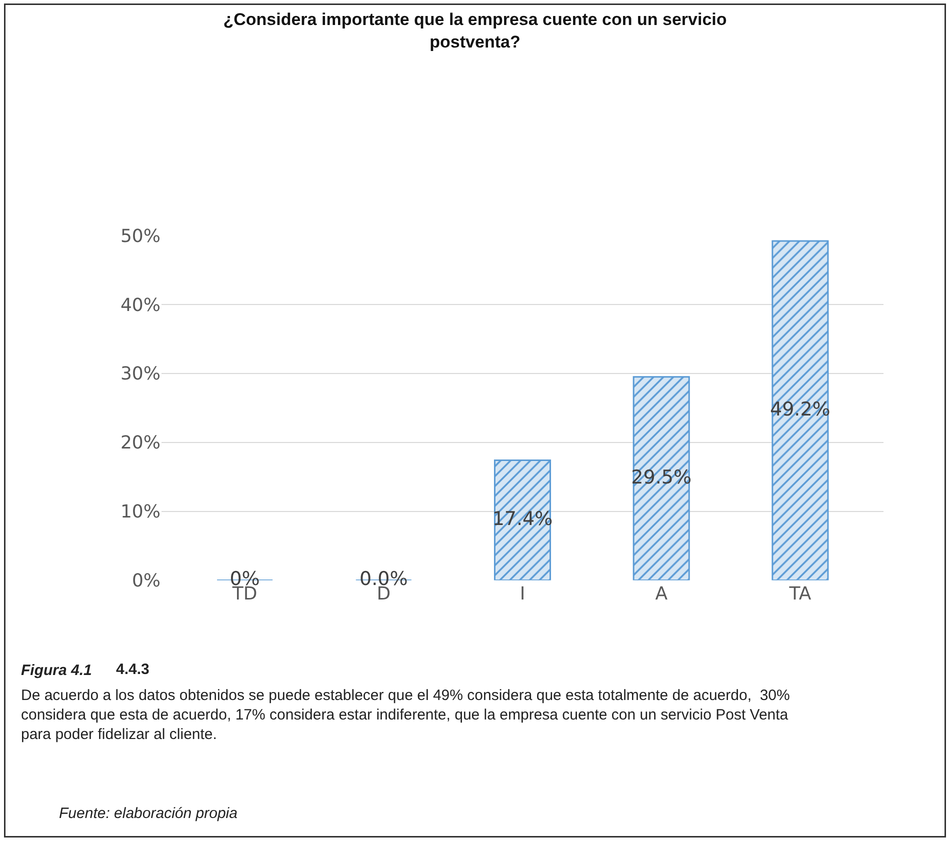 The width and height of the screenshot is (950, 841). What do you see at coordinates (800, 593) in the screenshot?
I see `x-tick-label: TA` at bounding box center [800, 593].